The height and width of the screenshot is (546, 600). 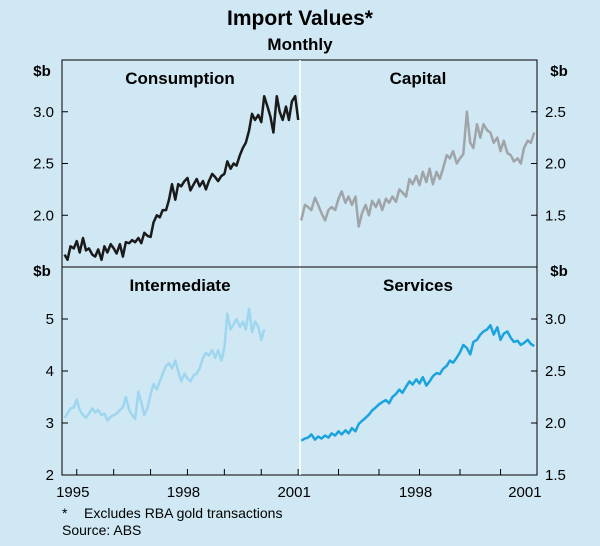 I want to click on series-line-consumption, so click(x=181, y=178).